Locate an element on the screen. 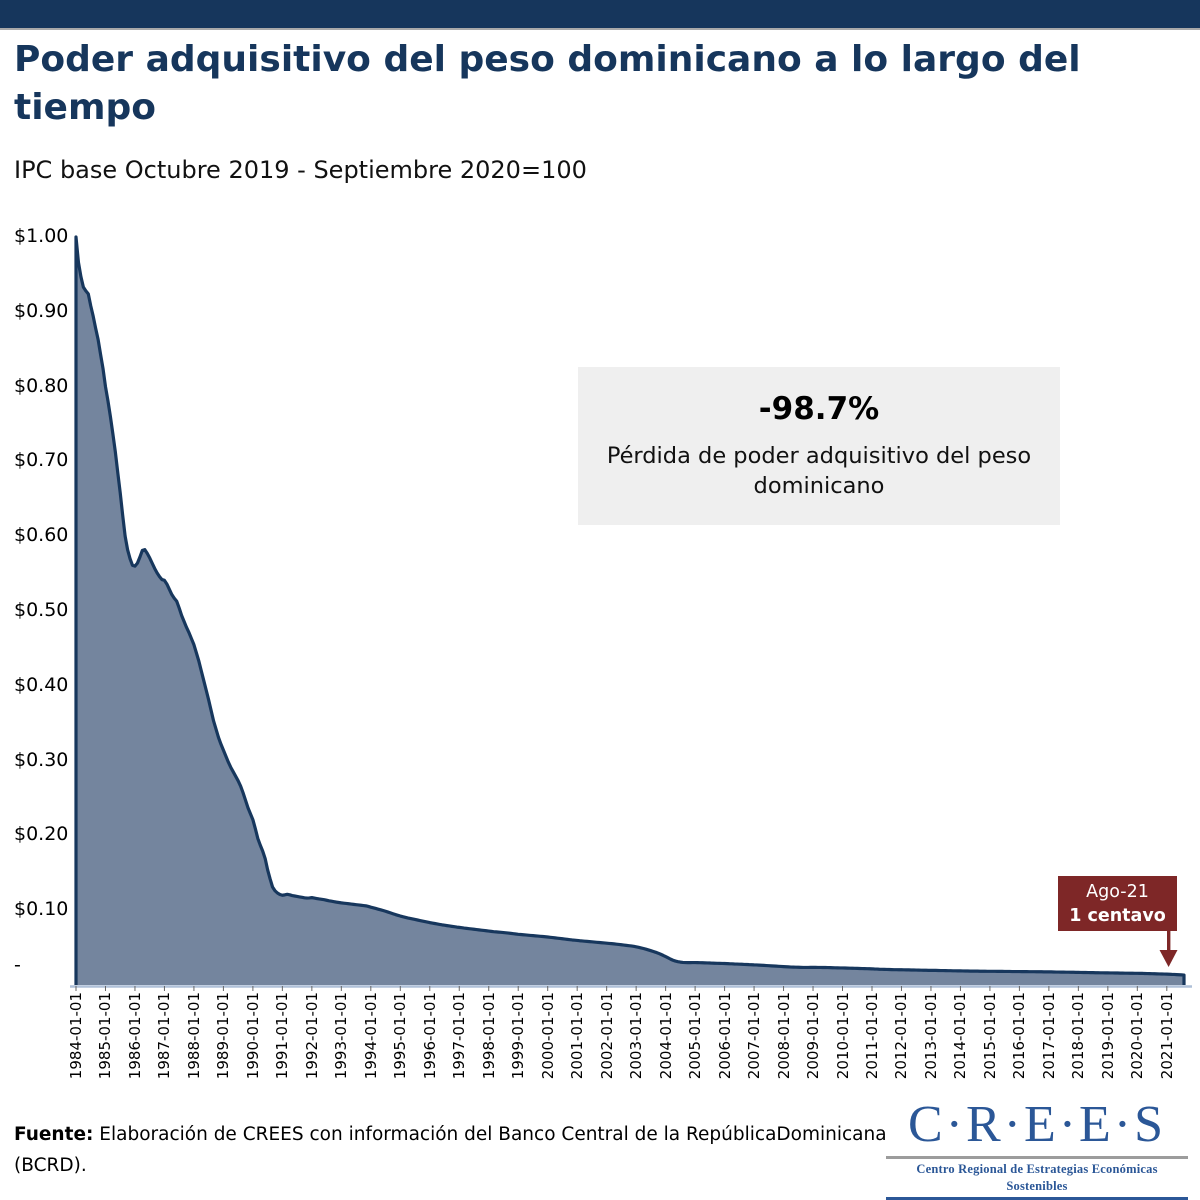  x-axis-ticks is located at coordinates (621, 988).